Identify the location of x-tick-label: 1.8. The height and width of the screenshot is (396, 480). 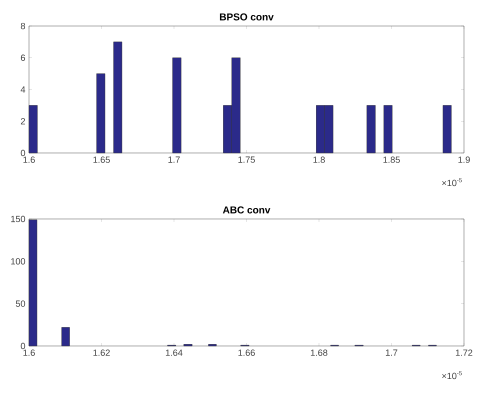
(319, 159).